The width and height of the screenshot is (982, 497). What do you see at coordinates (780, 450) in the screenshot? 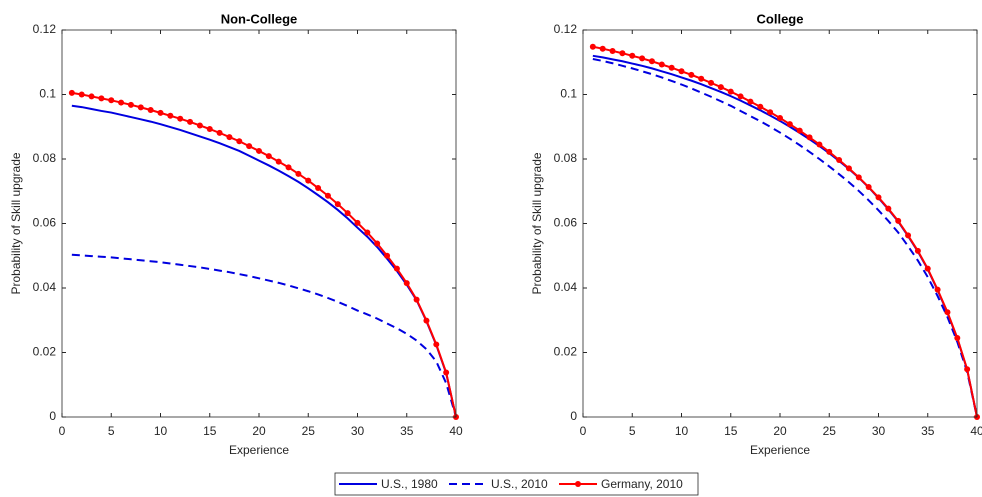
I see `x-axis-label: Experience` at bounding box center [780, 450].